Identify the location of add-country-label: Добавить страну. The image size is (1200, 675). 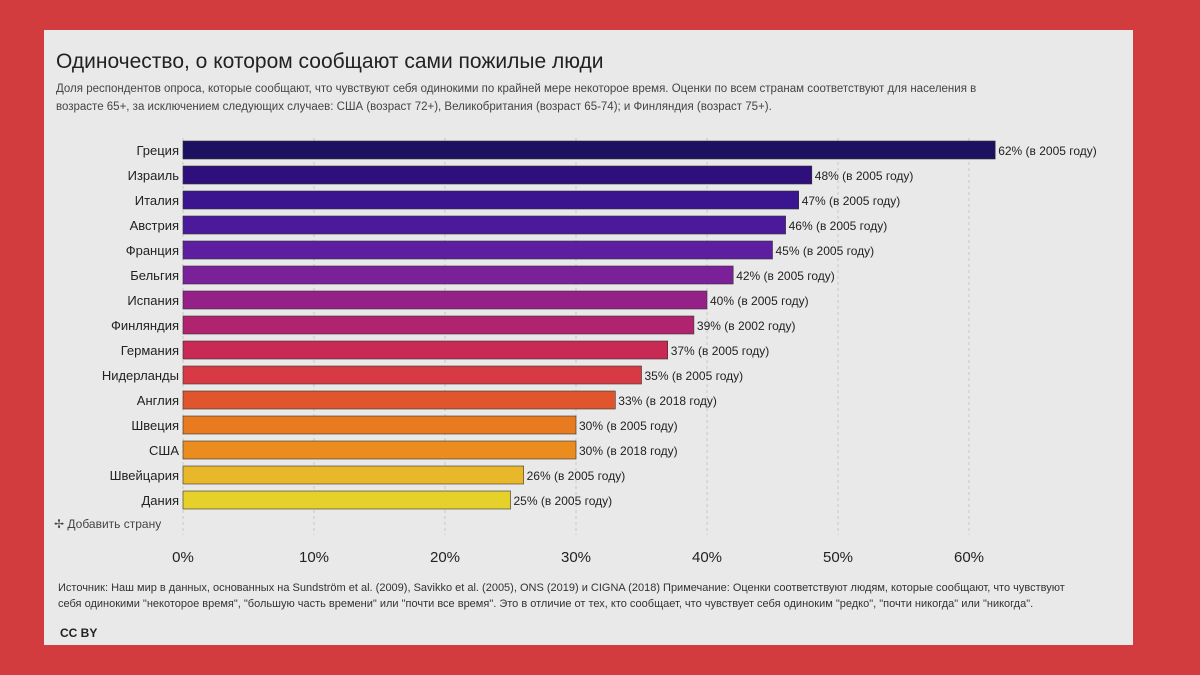
(114, 524).